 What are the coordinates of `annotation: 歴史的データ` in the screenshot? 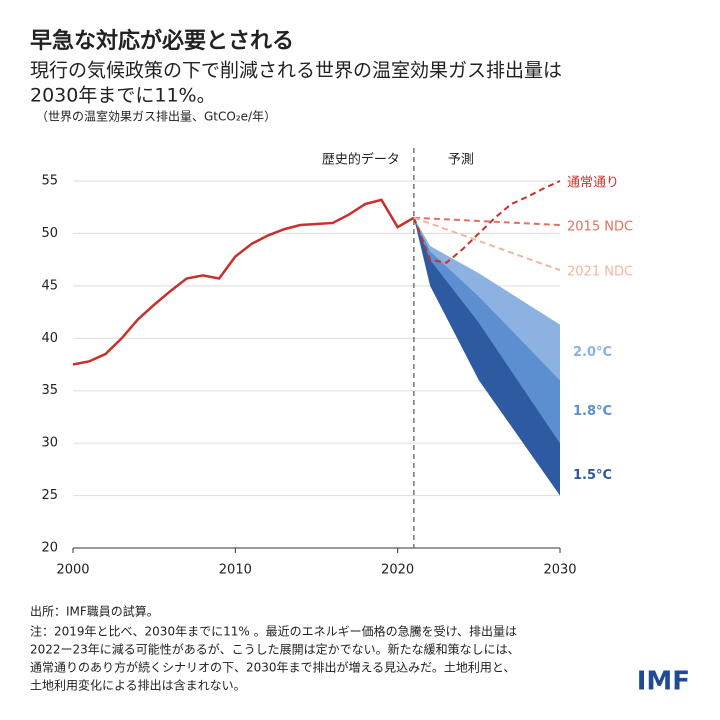 It's located at (361, 160).